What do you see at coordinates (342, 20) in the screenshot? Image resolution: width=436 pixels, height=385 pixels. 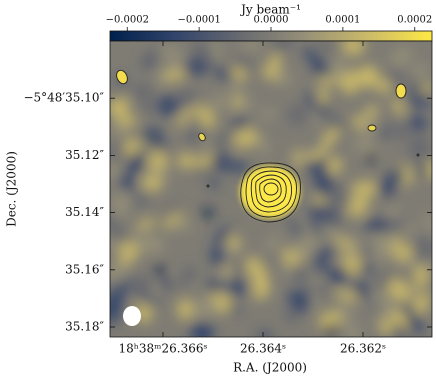 I see `colorbar-tick-label: 0.0001` at bounding box center [342, 20].